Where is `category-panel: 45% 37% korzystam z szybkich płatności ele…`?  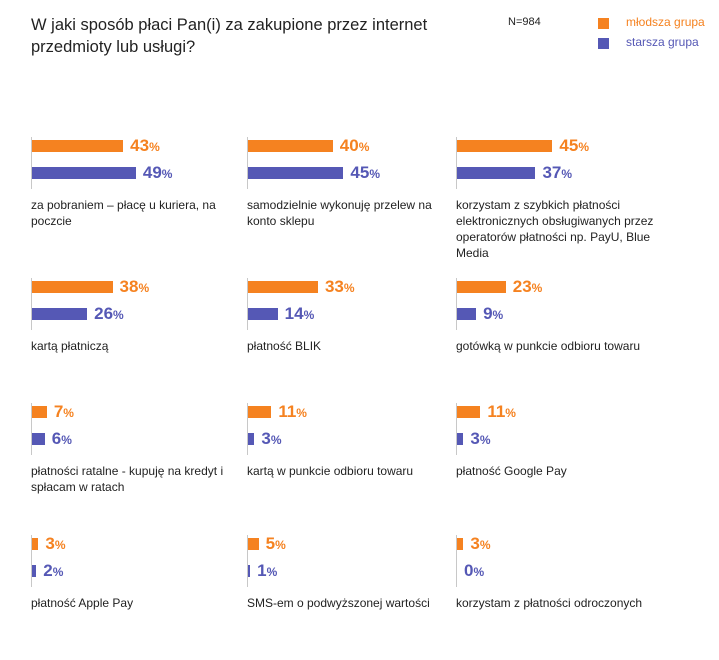 category-panel: 45% 37% korzystam z szybkich płatności ele… is located at coordinates (563, 199).